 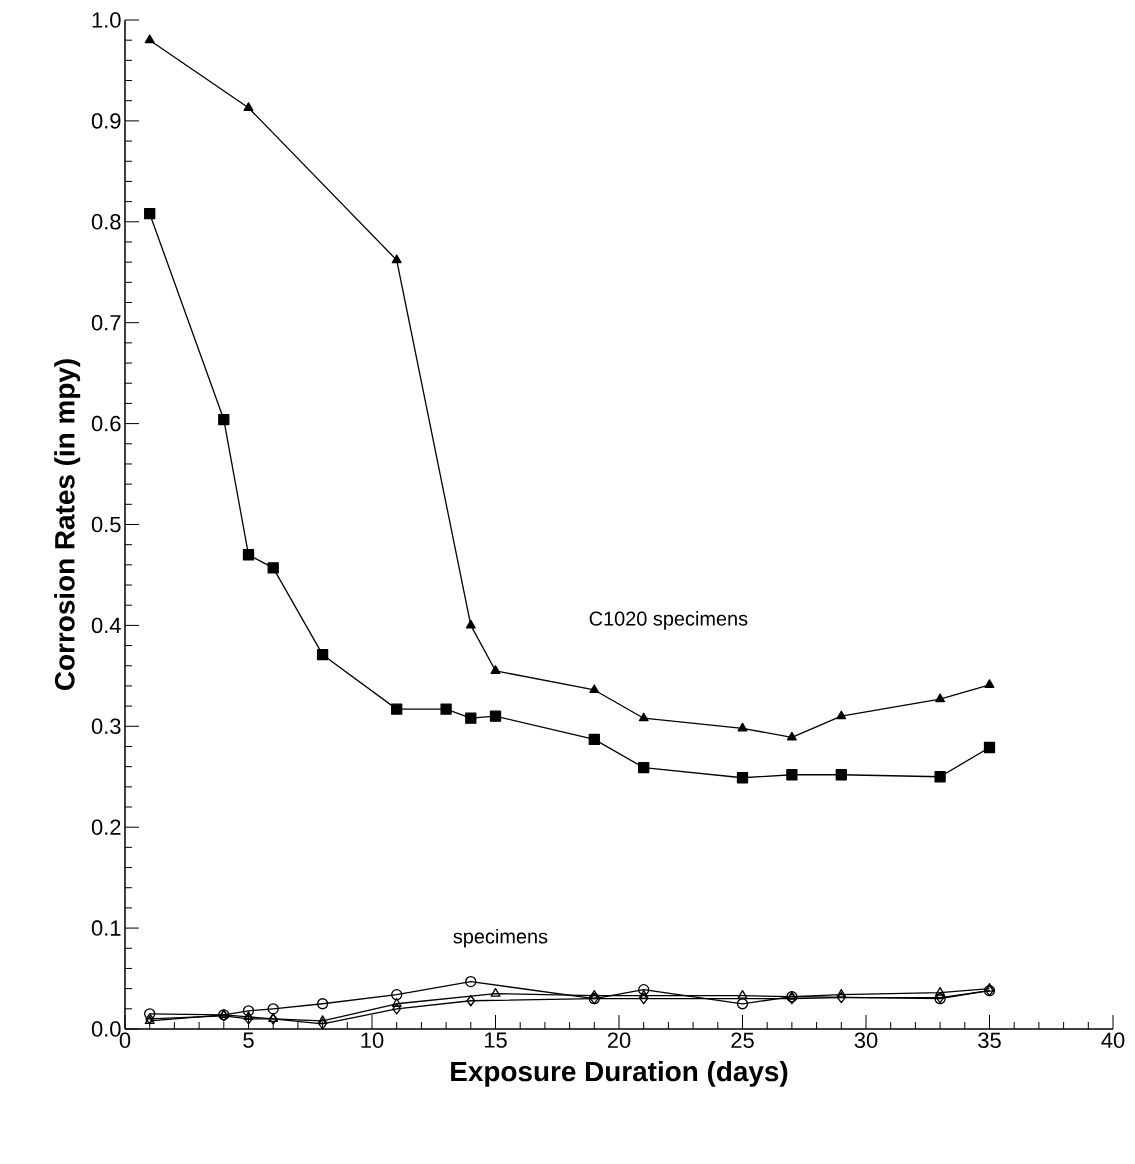 I want to click on y-tick-label: 0.2, so click(x=106, y=827).